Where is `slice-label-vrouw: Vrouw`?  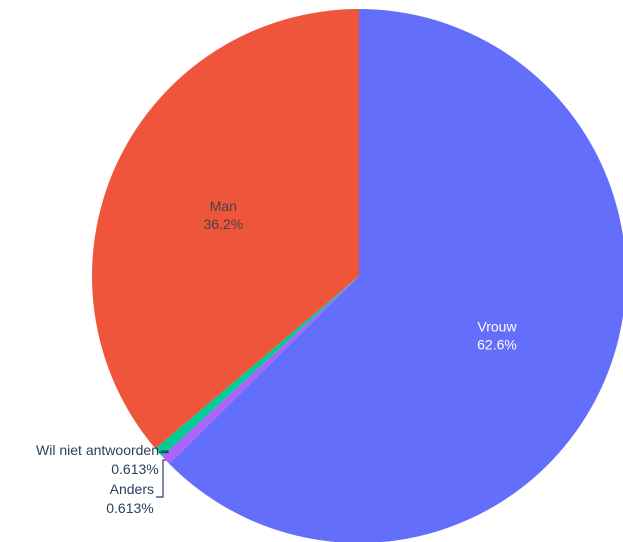 slice-label-vrouw: Vrouw is located at coordinates (497, 327).